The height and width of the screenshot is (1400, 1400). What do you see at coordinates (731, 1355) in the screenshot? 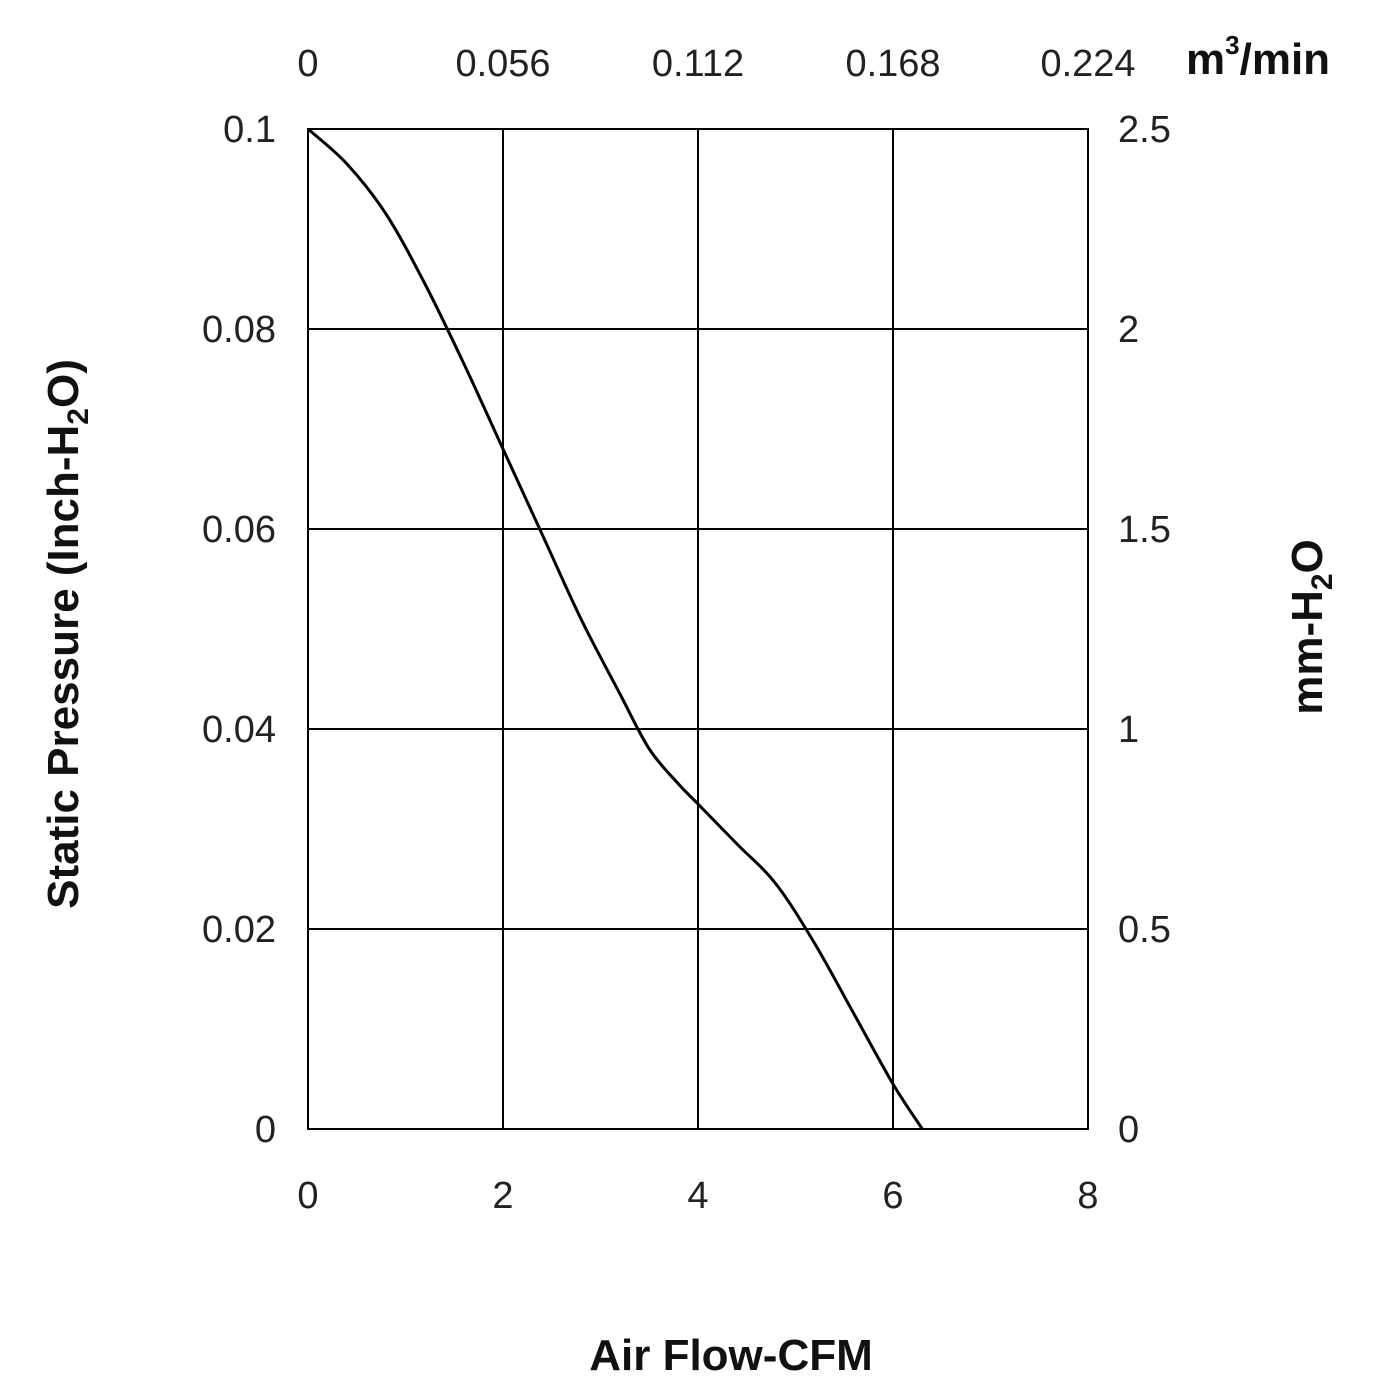
I see `x-axis-title: Air Flow-CFM` at bounding box center [731, 1355].